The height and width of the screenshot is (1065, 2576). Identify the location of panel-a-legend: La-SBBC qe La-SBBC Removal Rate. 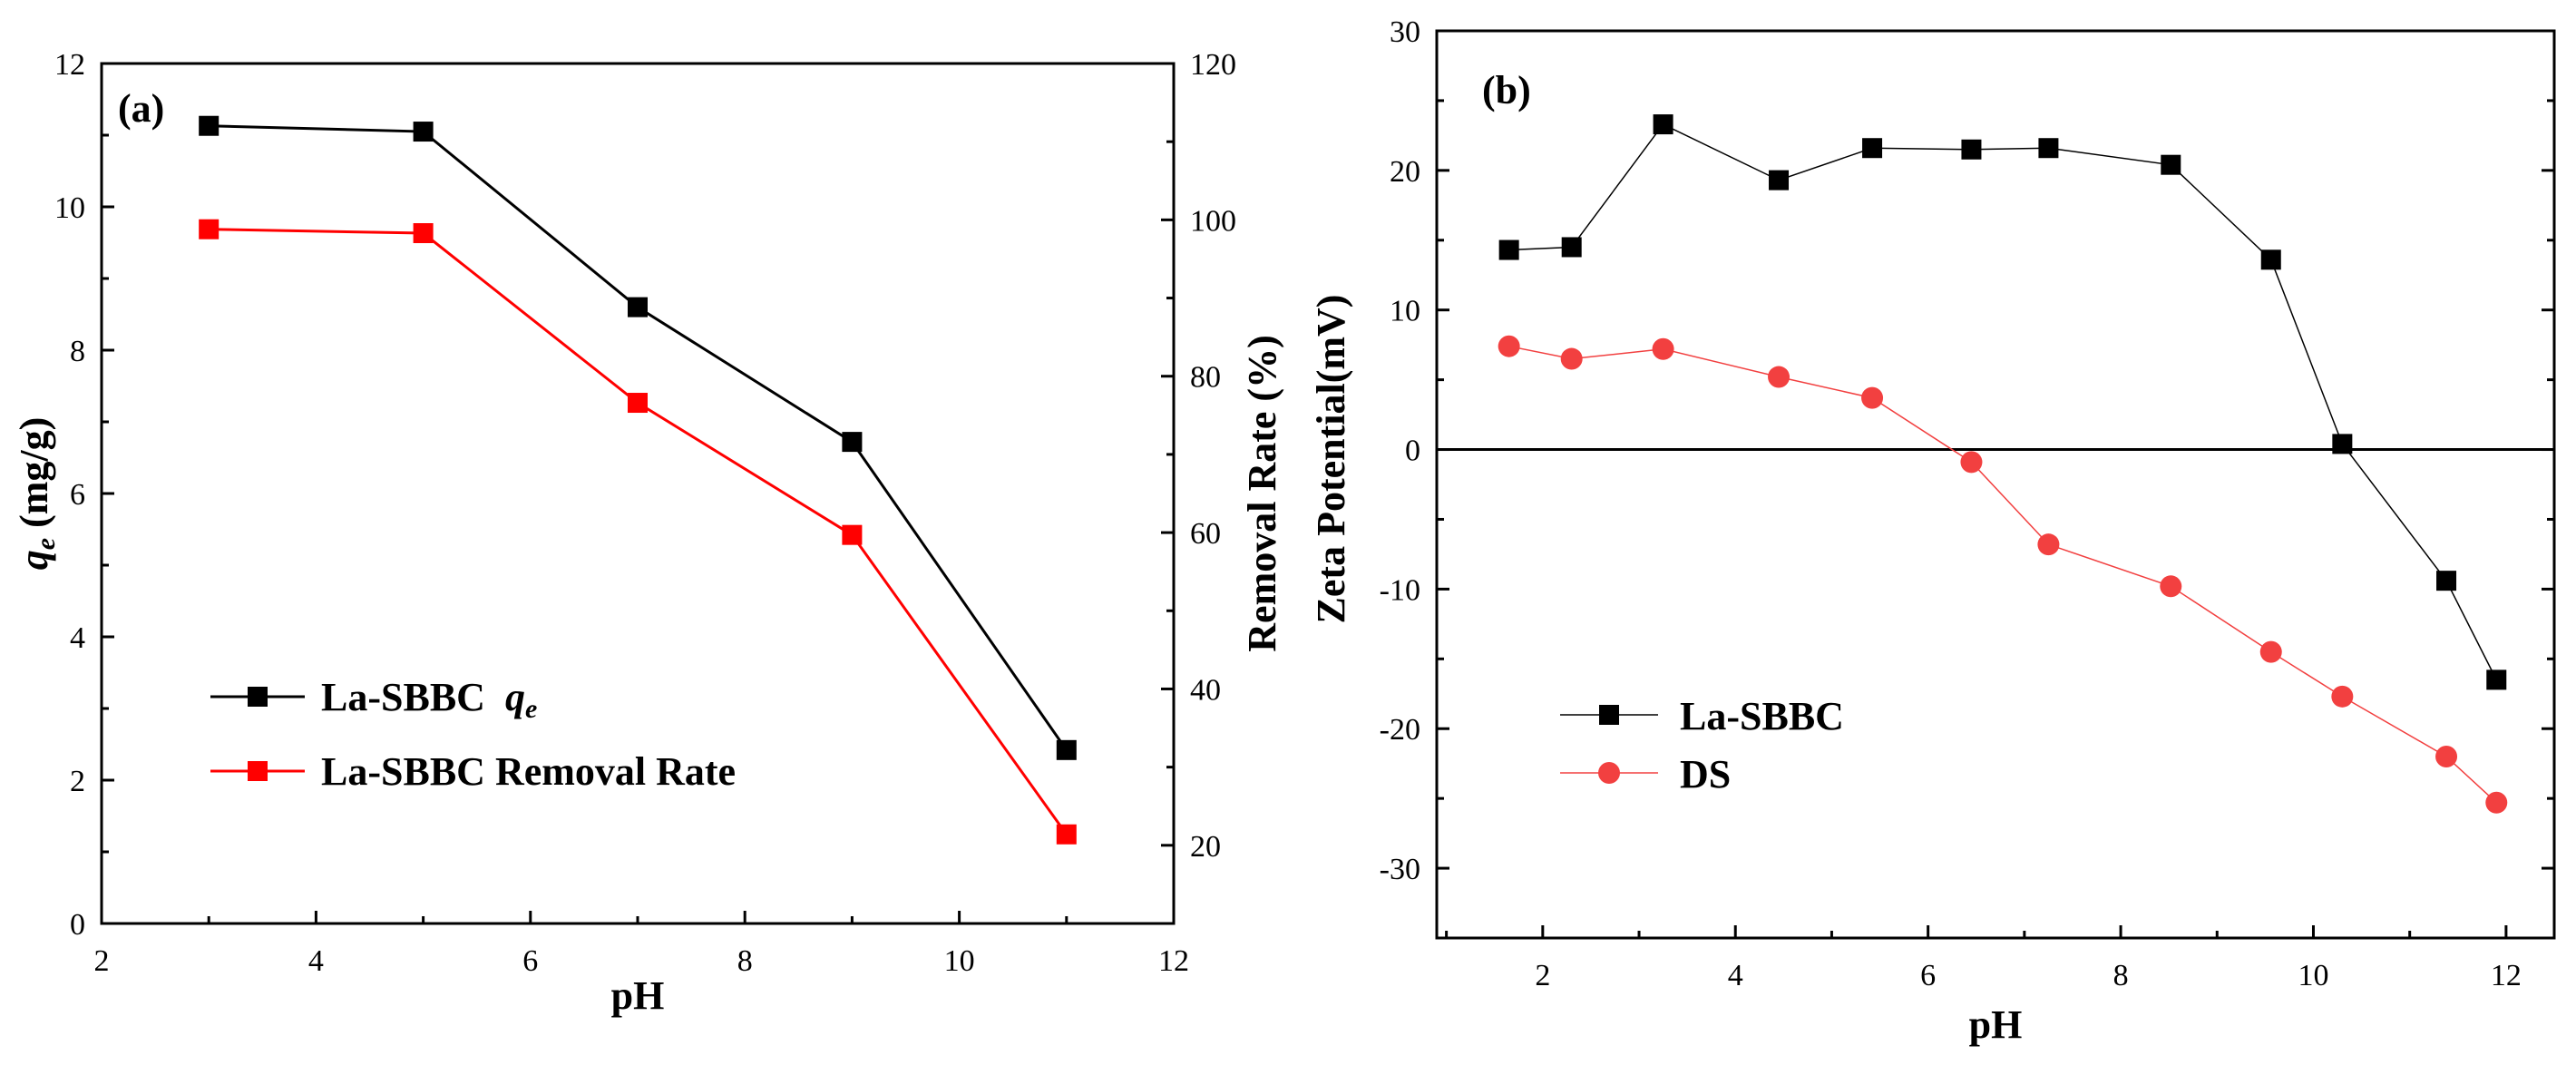
(473, 734).